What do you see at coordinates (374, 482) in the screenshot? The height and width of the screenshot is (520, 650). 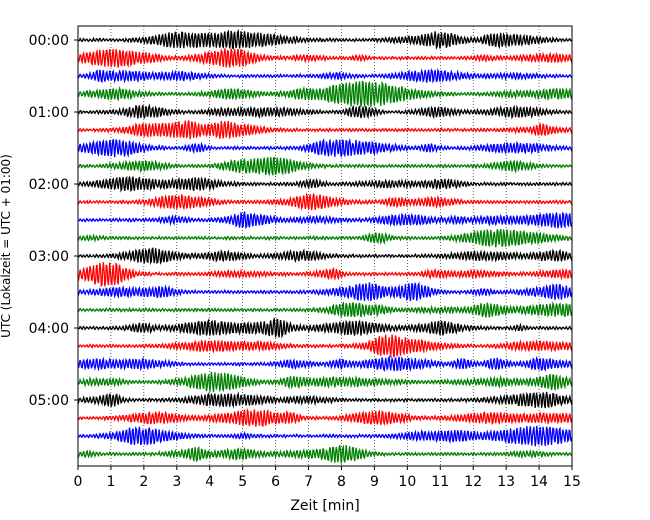 I see `x-tick-label: 9` at bounding box center [374, 482].